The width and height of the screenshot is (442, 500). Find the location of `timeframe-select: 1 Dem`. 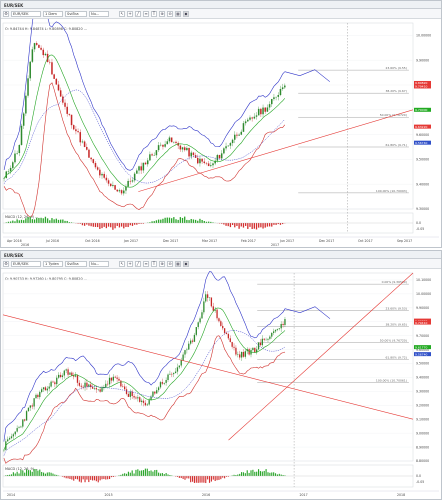

timeframe-select: 1 Dem is located at coordinates (53, 14).